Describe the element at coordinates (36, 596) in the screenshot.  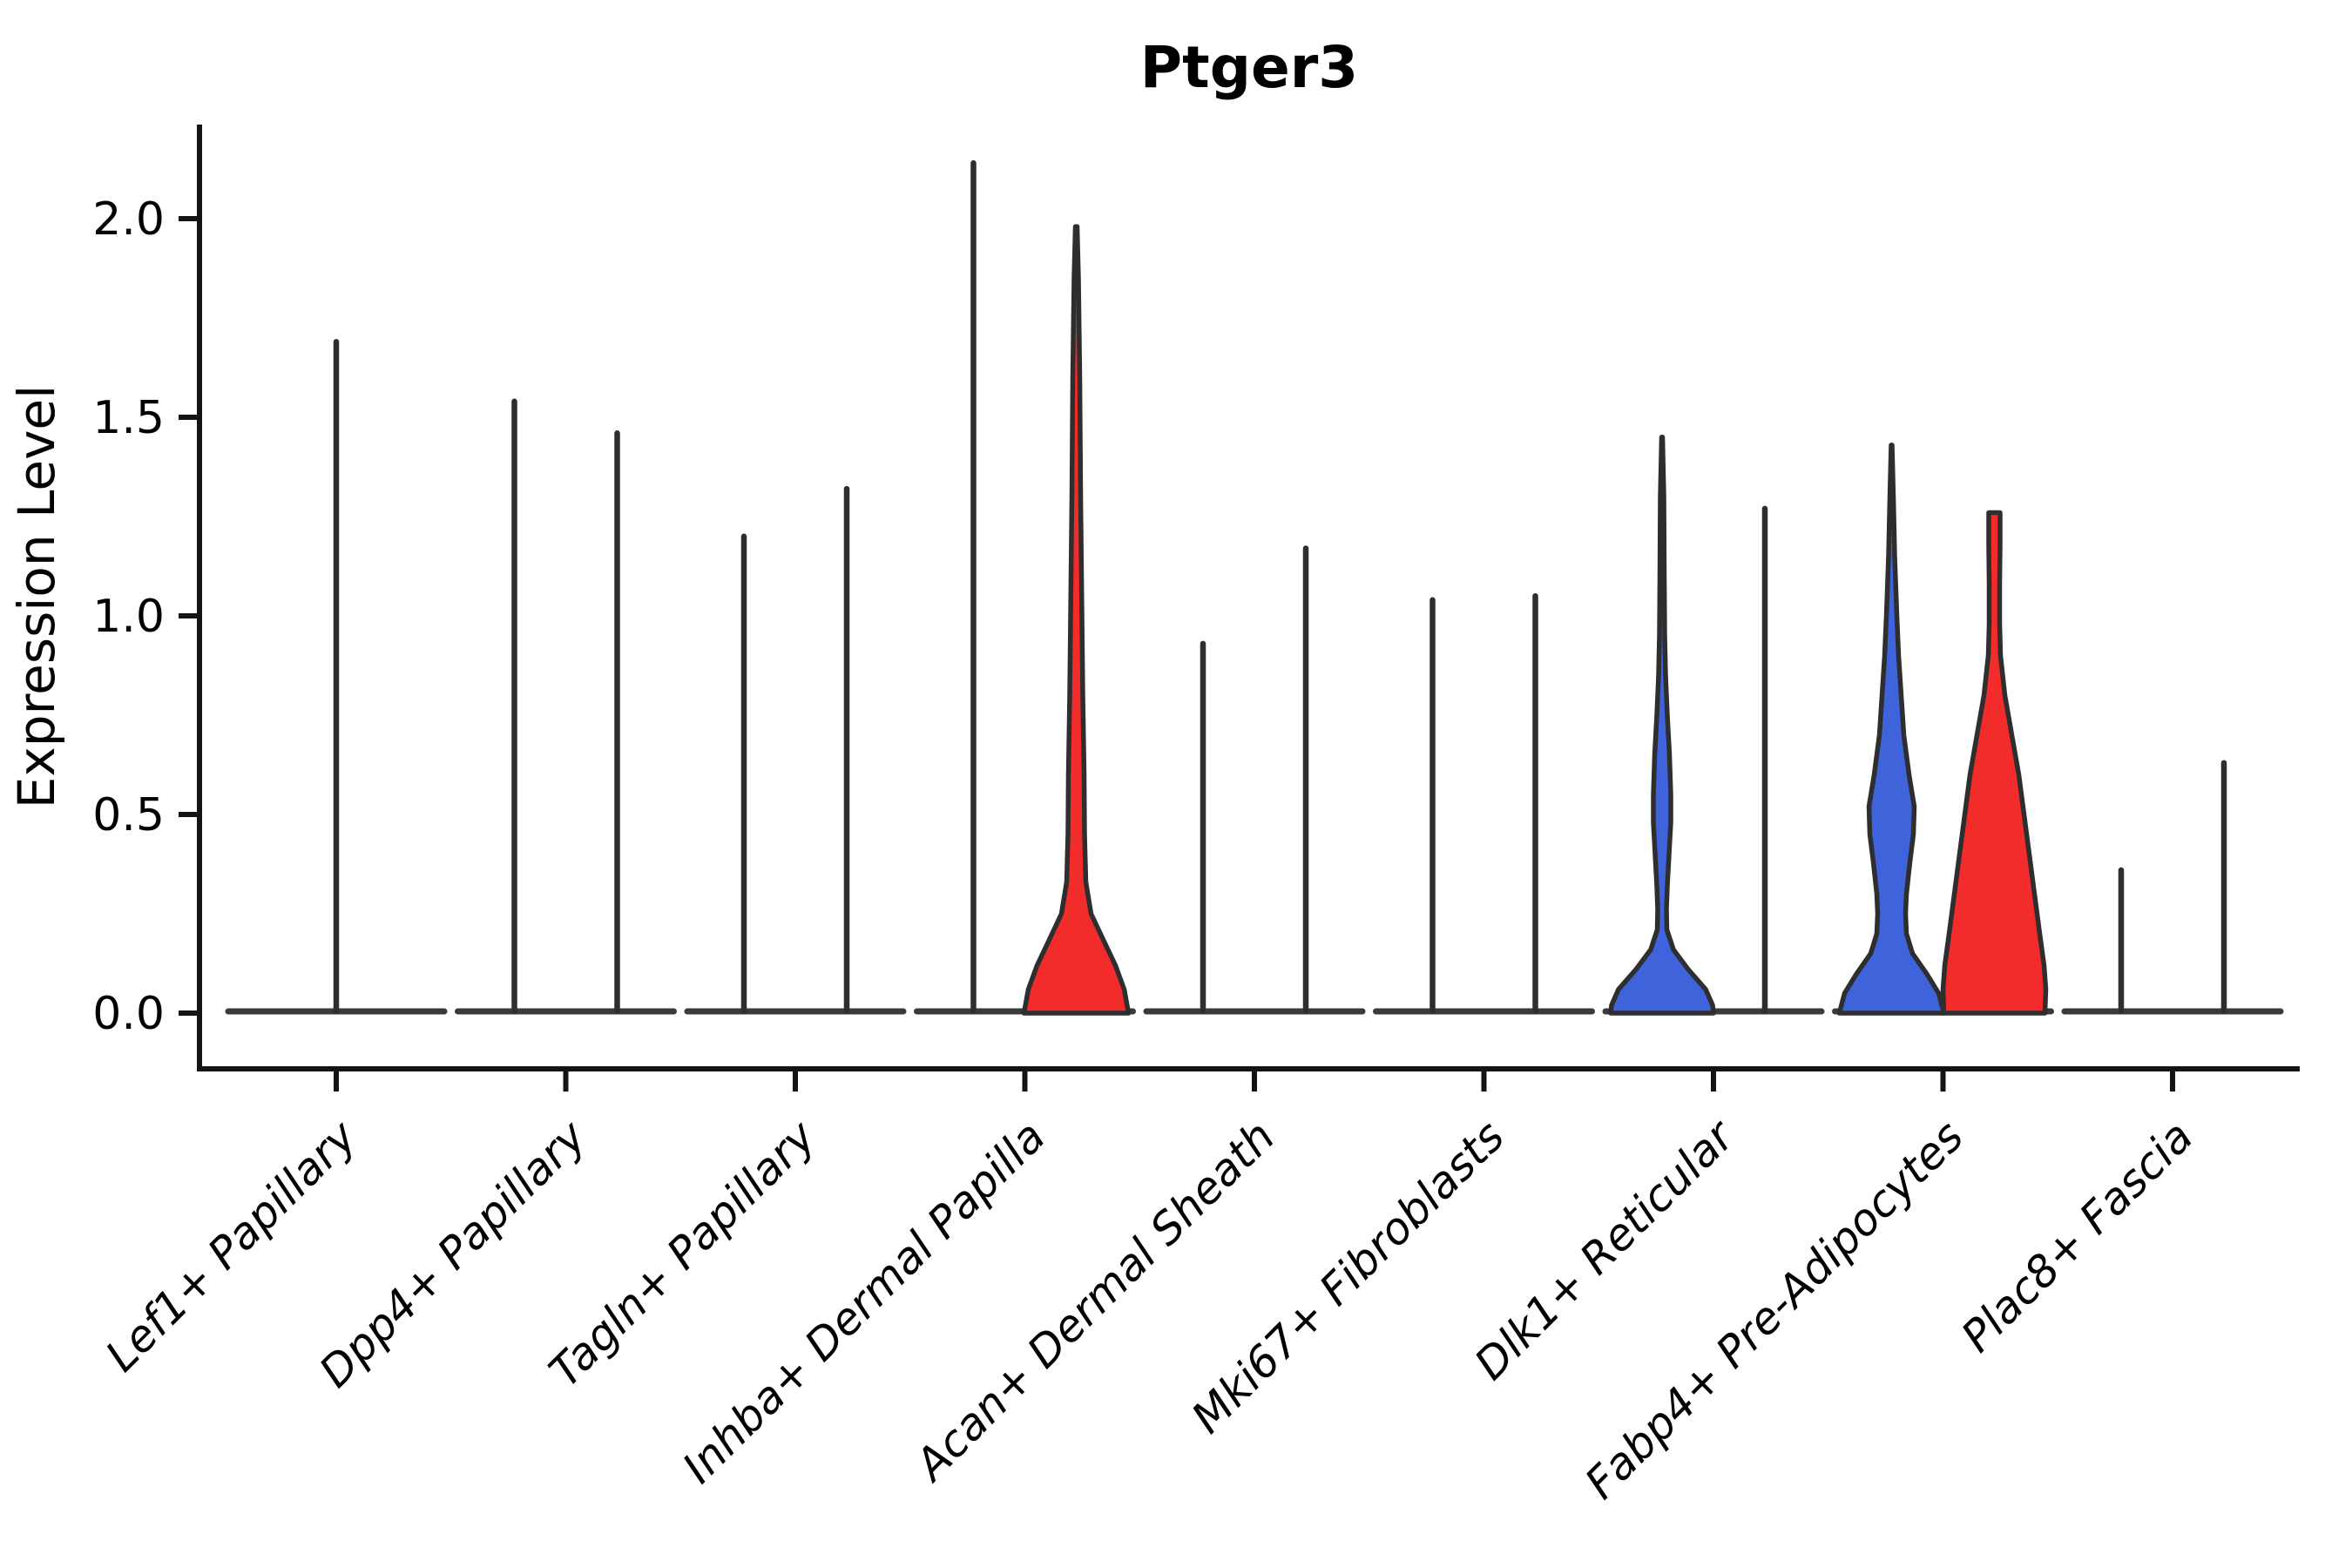
I see `y-axis-label: Expression Level` at that location.